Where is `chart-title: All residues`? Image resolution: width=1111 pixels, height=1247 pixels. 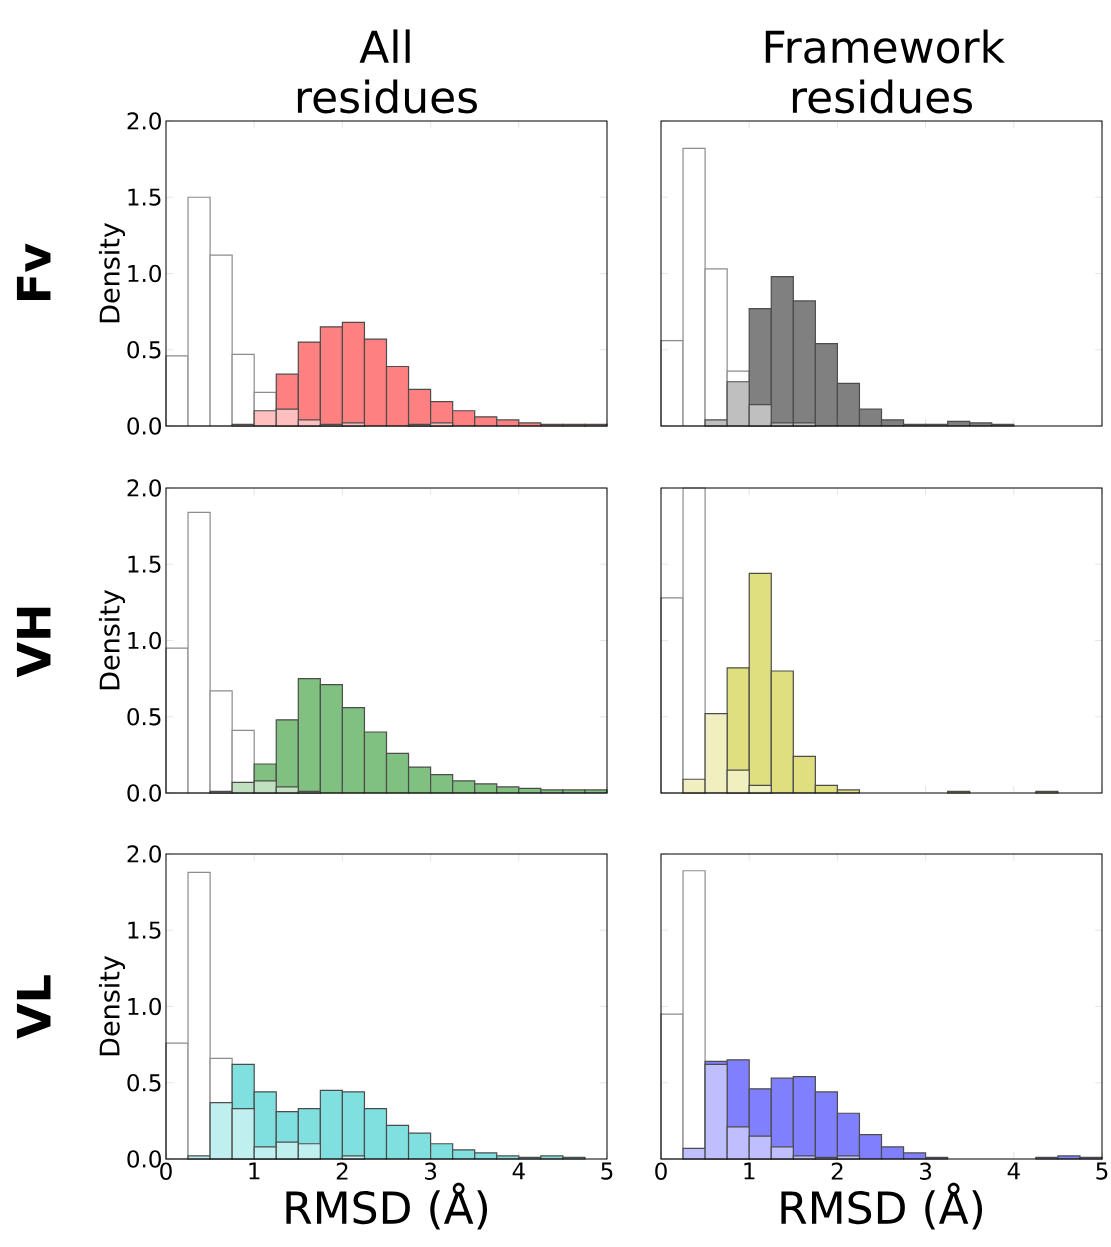 chart-title: All residues is located at coordinates (387, 71).